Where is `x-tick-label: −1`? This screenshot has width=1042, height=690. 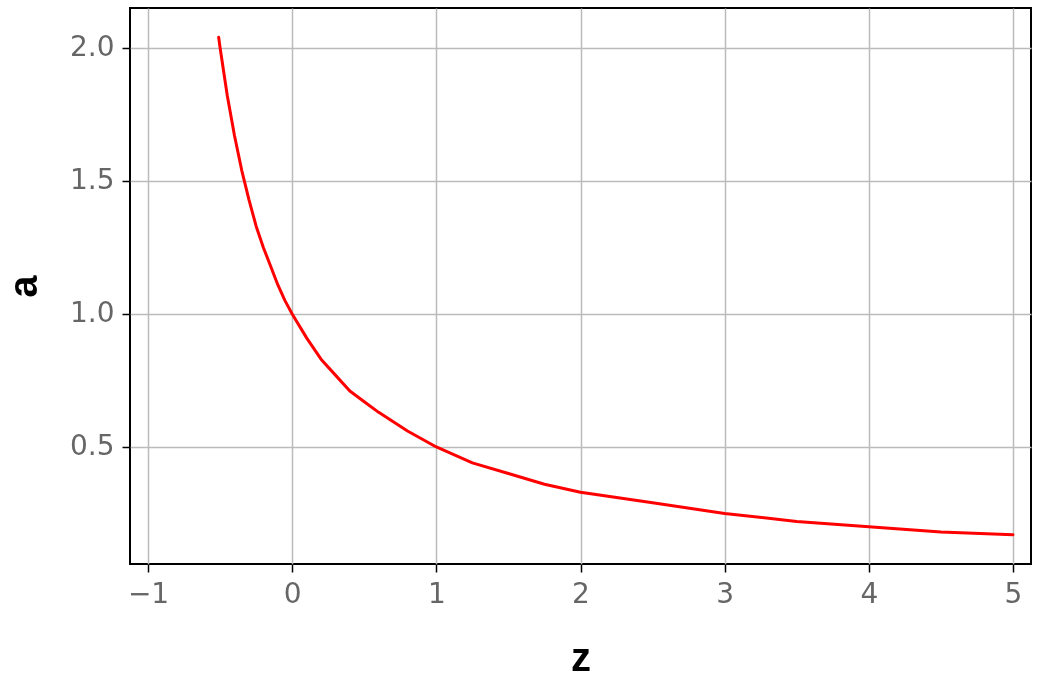 x-tick-label: −1 is located at coordinates (148, 593).